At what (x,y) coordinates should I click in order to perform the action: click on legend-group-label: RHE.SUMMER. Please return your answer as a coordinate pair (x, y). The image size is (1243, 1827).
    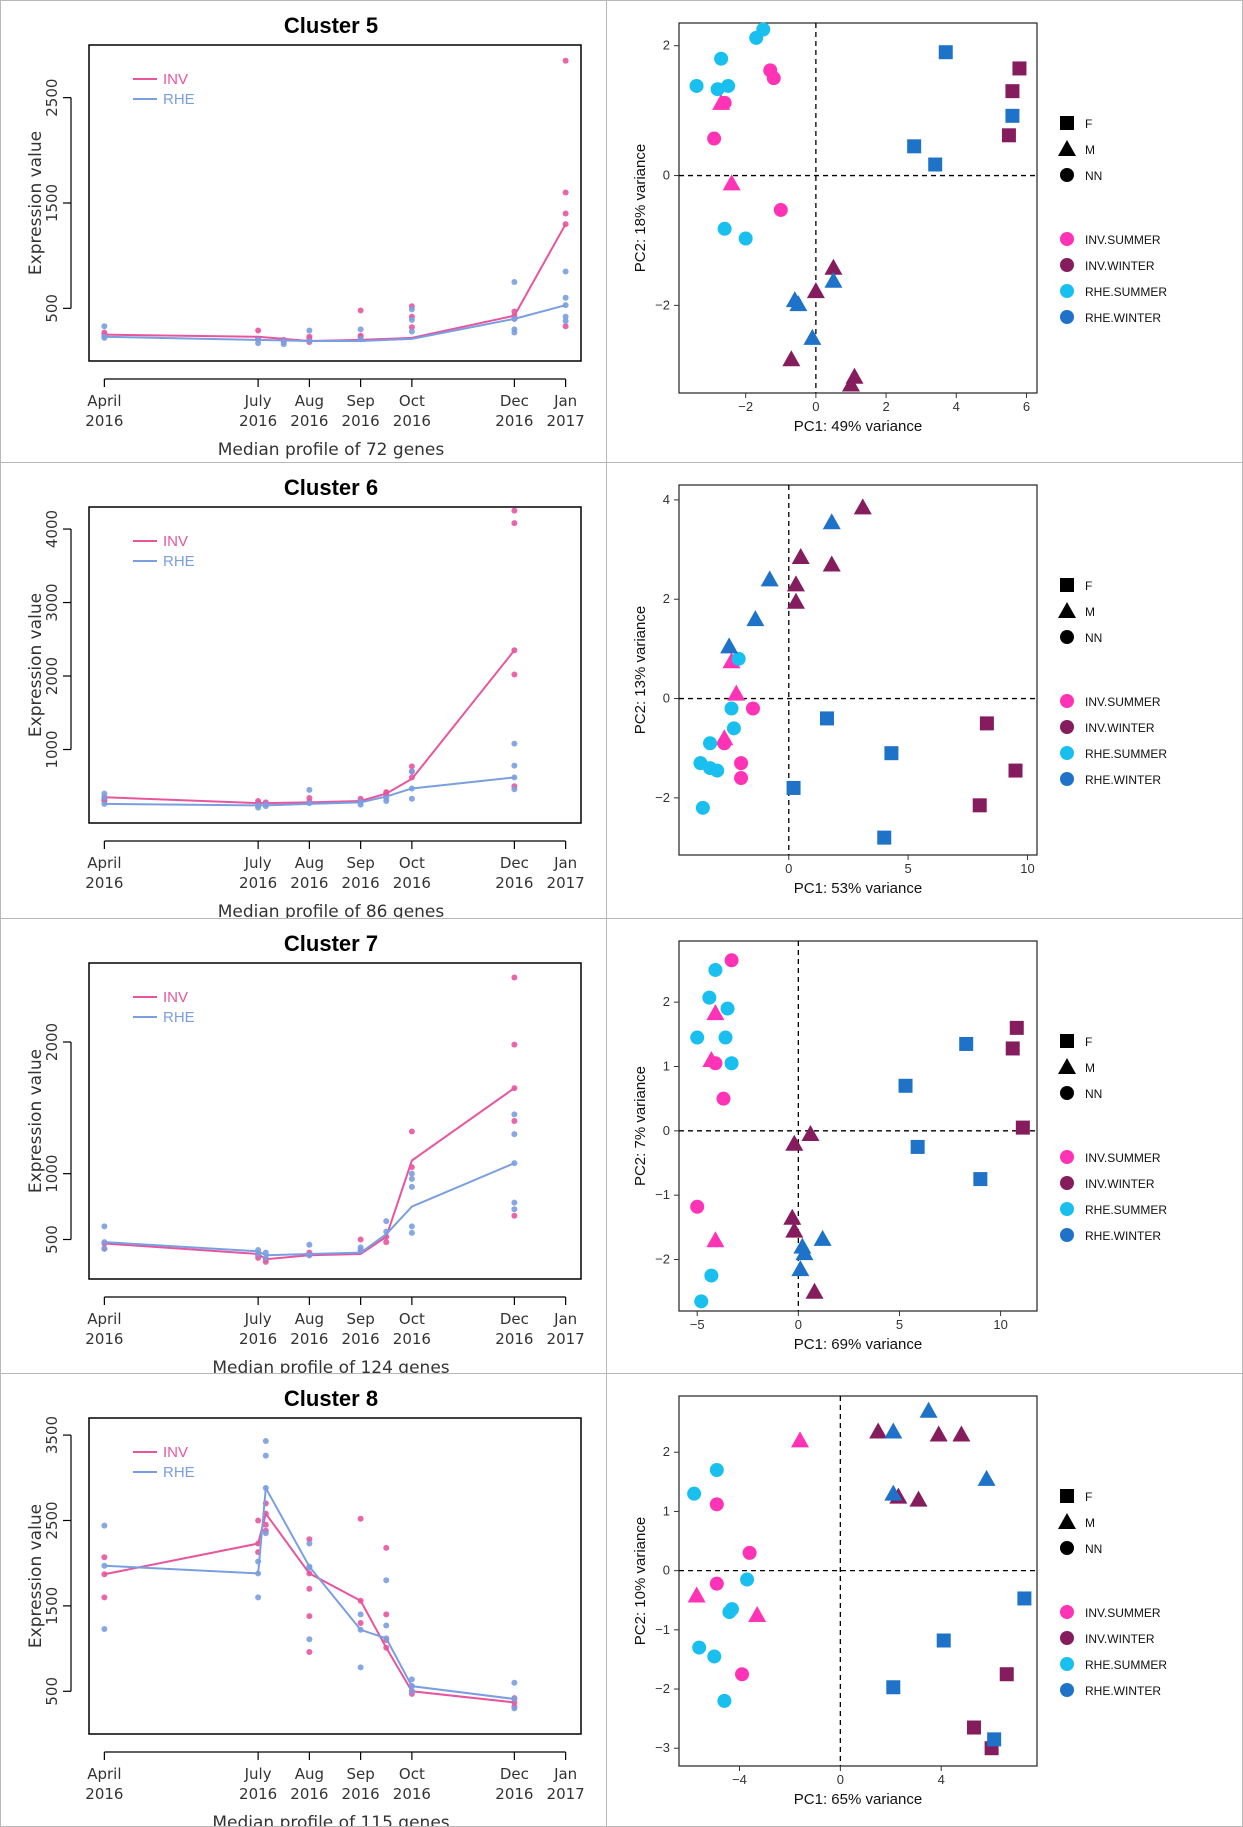
    Looking at the image, I should click on (1126, 292).